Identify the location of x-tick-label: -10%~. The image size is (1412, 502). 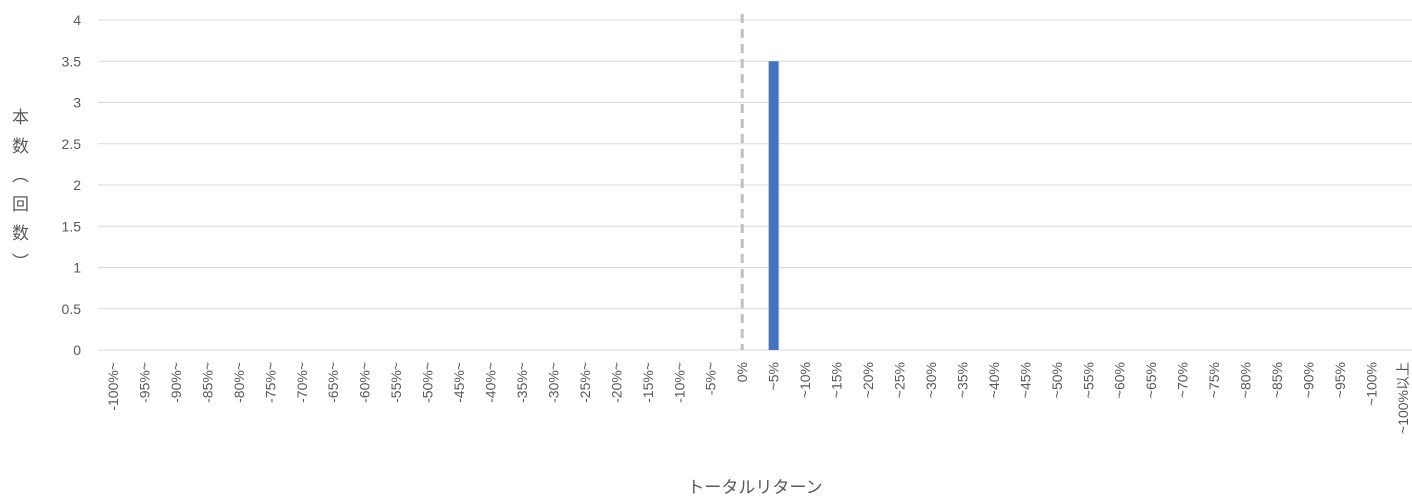
(679, 382).